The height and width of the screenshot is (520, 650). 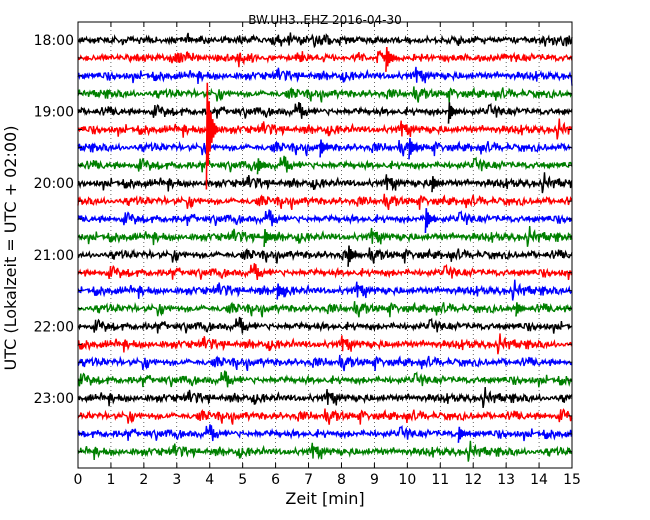 I want to click on x-tick-label: 4, so click(x=209, y=480).